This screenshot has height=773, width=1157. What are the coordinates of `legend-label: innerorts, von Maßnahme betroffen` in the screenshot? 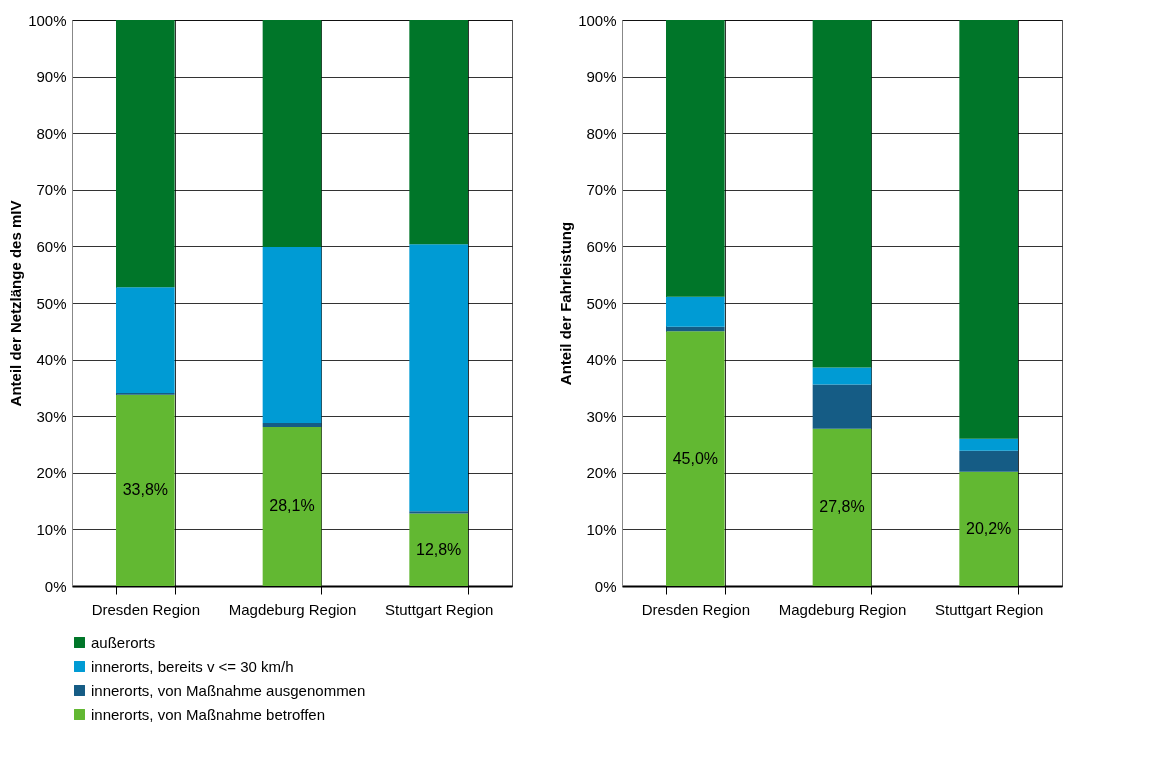 It's located at (208, 714).